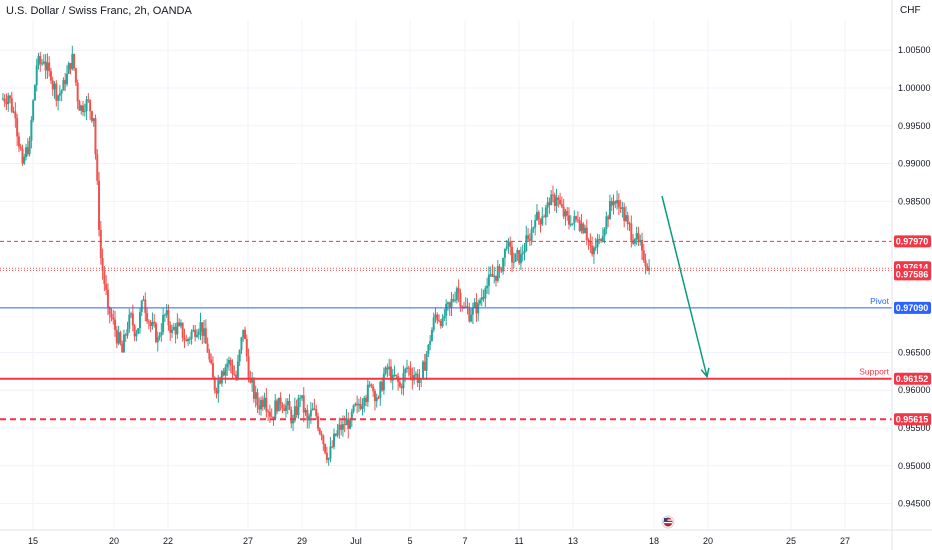 The image size is (932, 550). What do you see at coordinates (912, 379) in the screenshot?
I see `price-tag-label: 0.96152` at bounding box center [912, 379].